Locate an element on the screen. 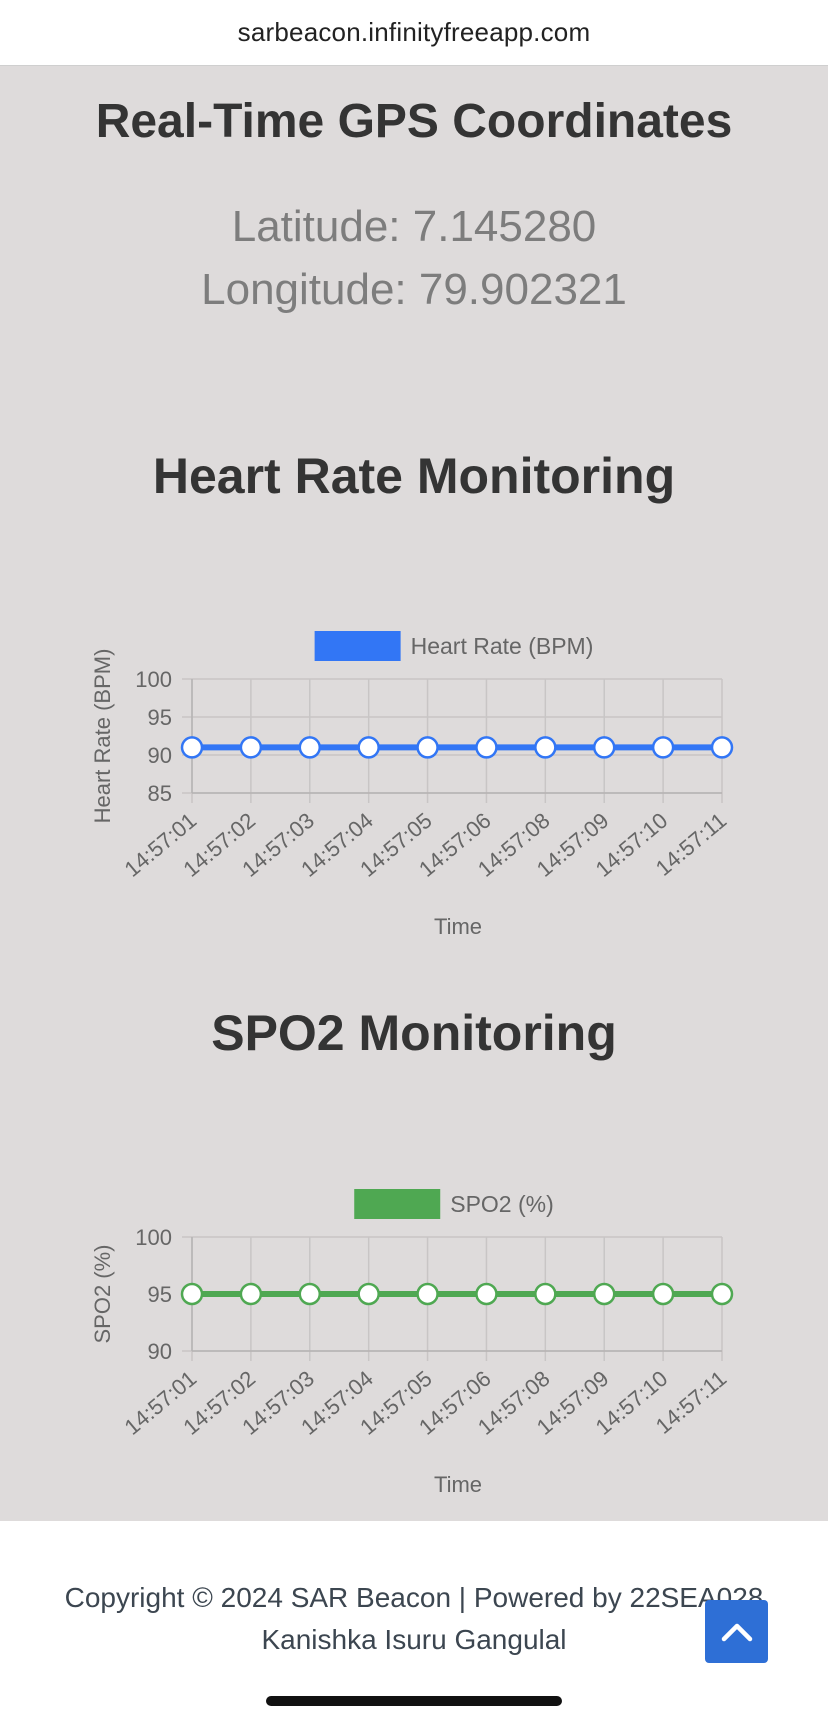 The width and height of the screenshot is (828, 1722). spo2-legend-label: SPO2 (%) is located at coordinates (502, 1204).